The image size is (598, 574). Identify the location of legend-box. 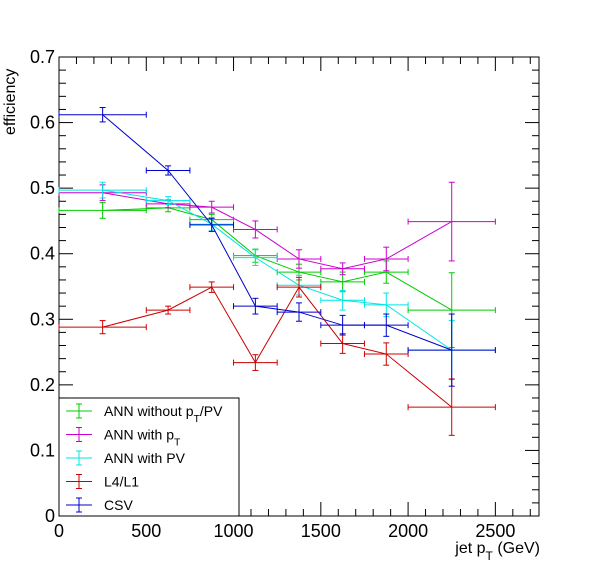
(149, 457).